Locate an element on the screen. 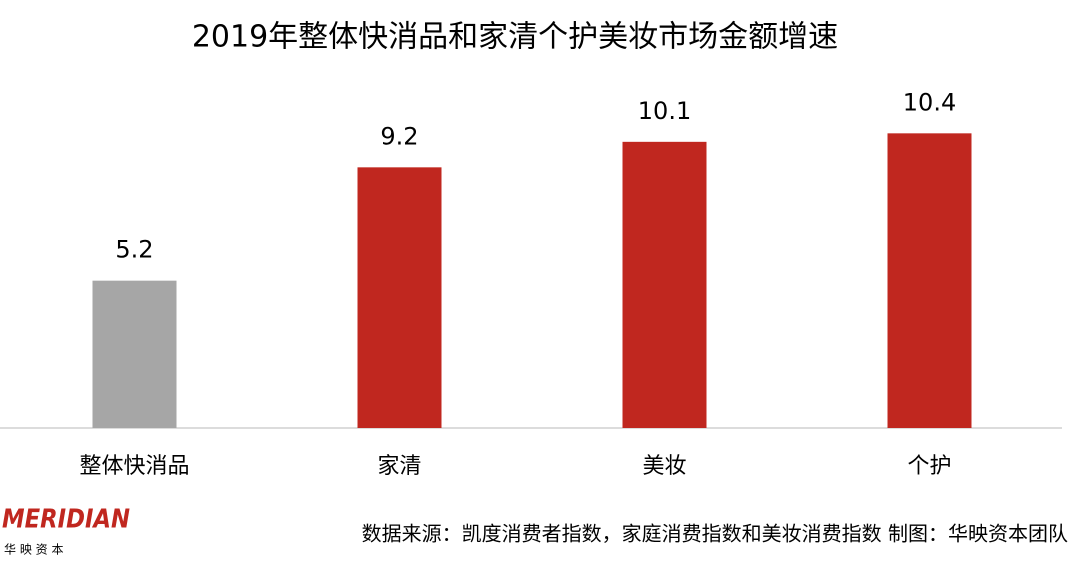  logo: MERIDIAN is located at coordinates (66, 520).